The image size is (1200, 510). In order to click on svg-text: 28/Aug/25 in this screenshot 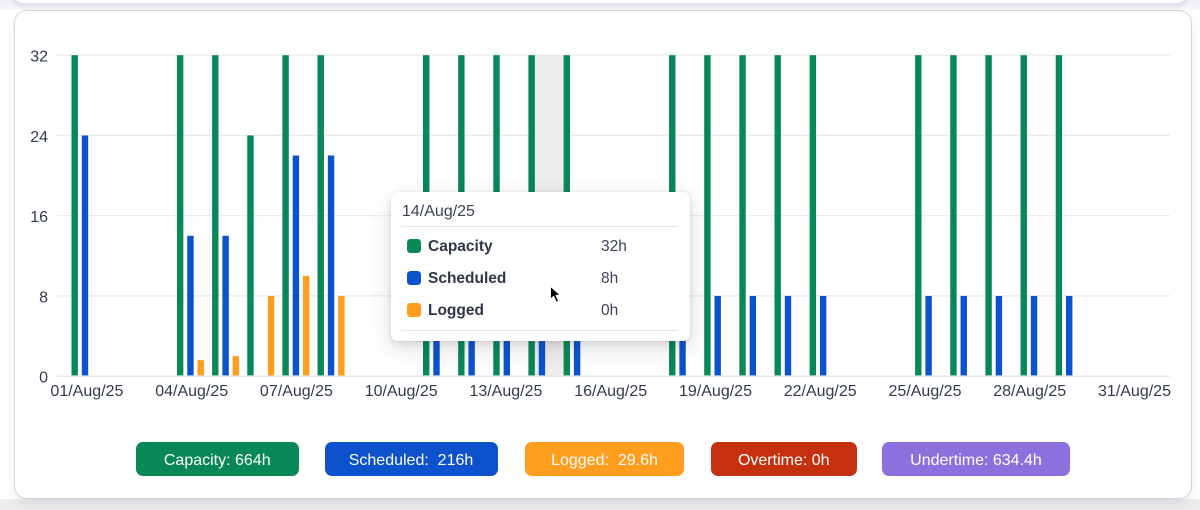, I will do `click(1029, 391)`.